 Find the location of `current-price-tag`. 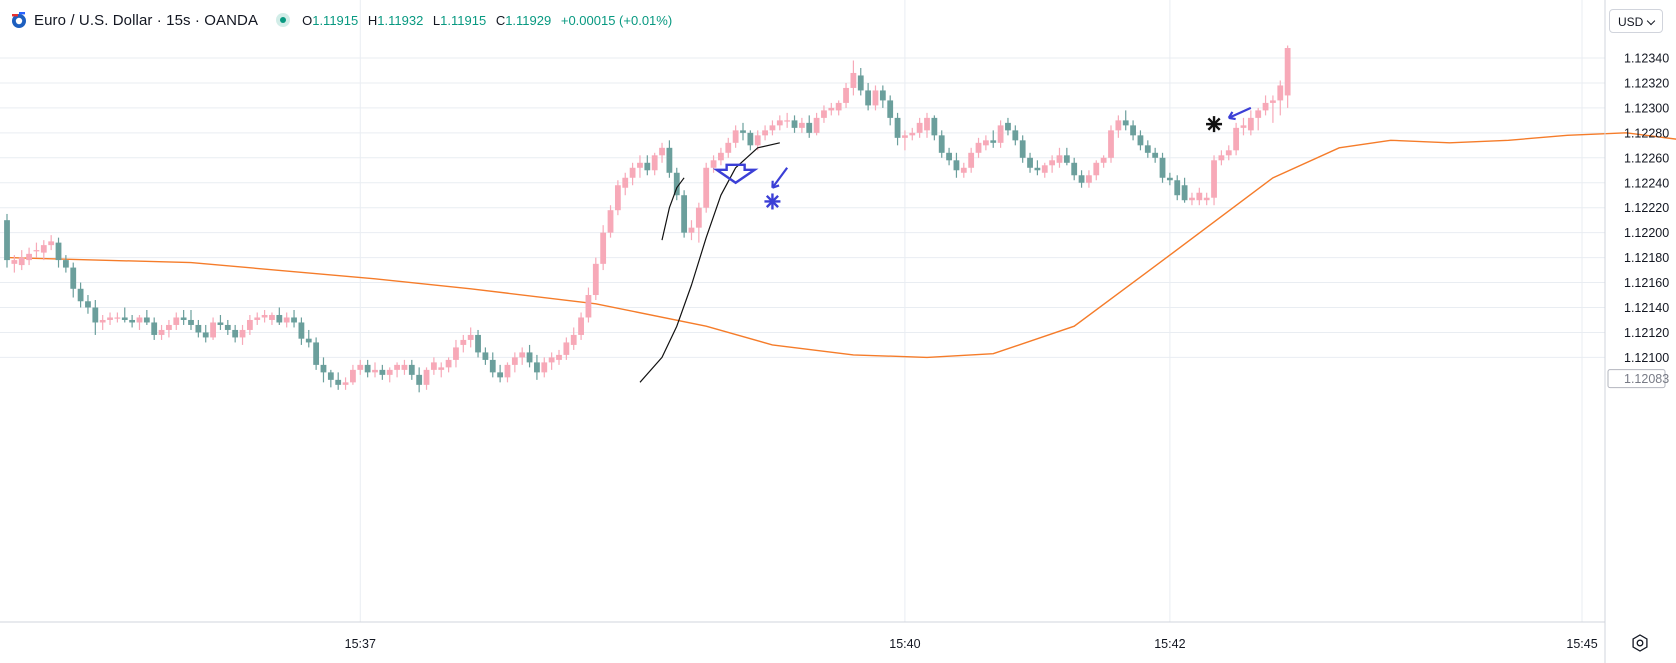

current-price-tag is located at coordinates (1636, 379).